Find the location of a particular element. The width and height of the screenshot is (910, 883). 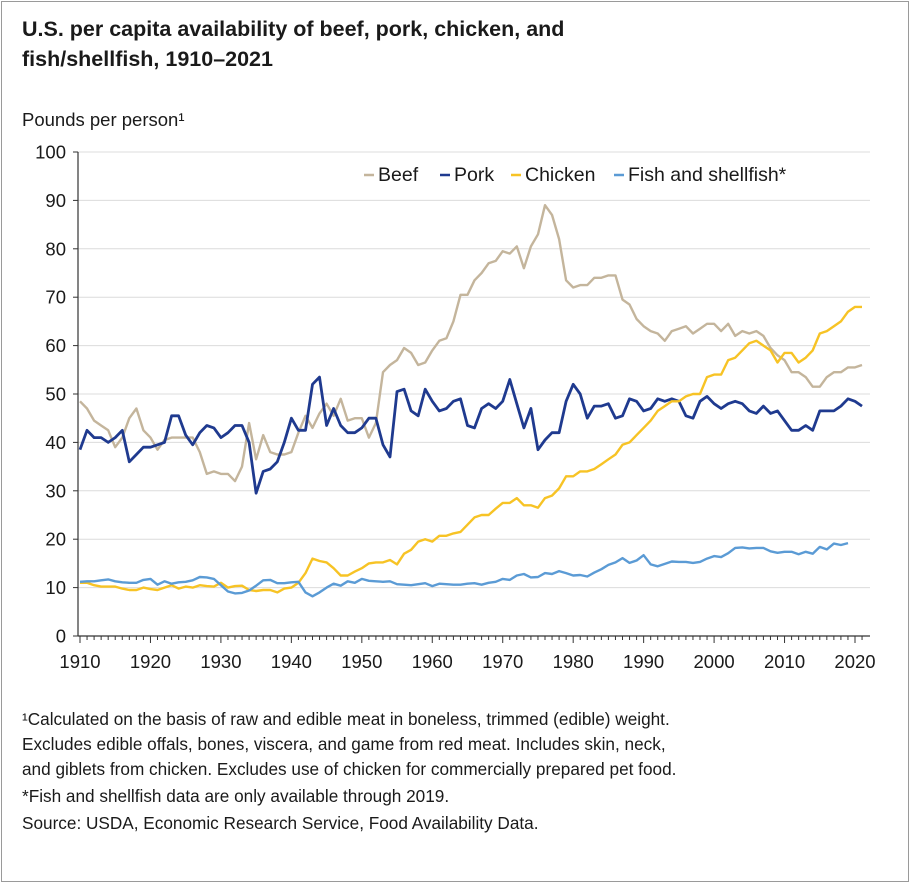

title-line-2: fish/shellfish, 1910–2021 is located at coordinates (147, 59).